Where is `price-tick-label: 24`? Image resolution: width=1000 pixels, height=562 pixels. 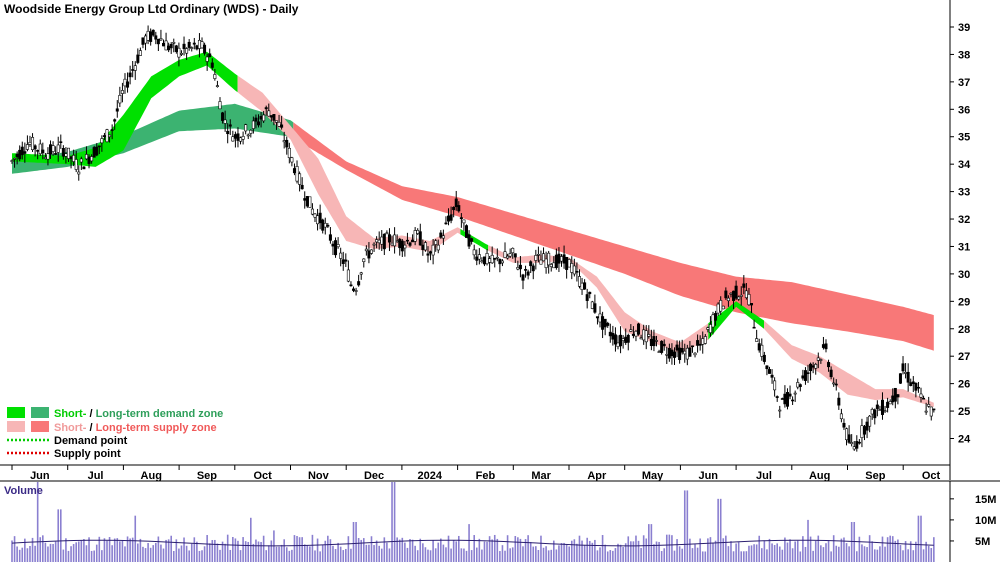 price-tick-label: 24 is located at coordinates (964, 440).